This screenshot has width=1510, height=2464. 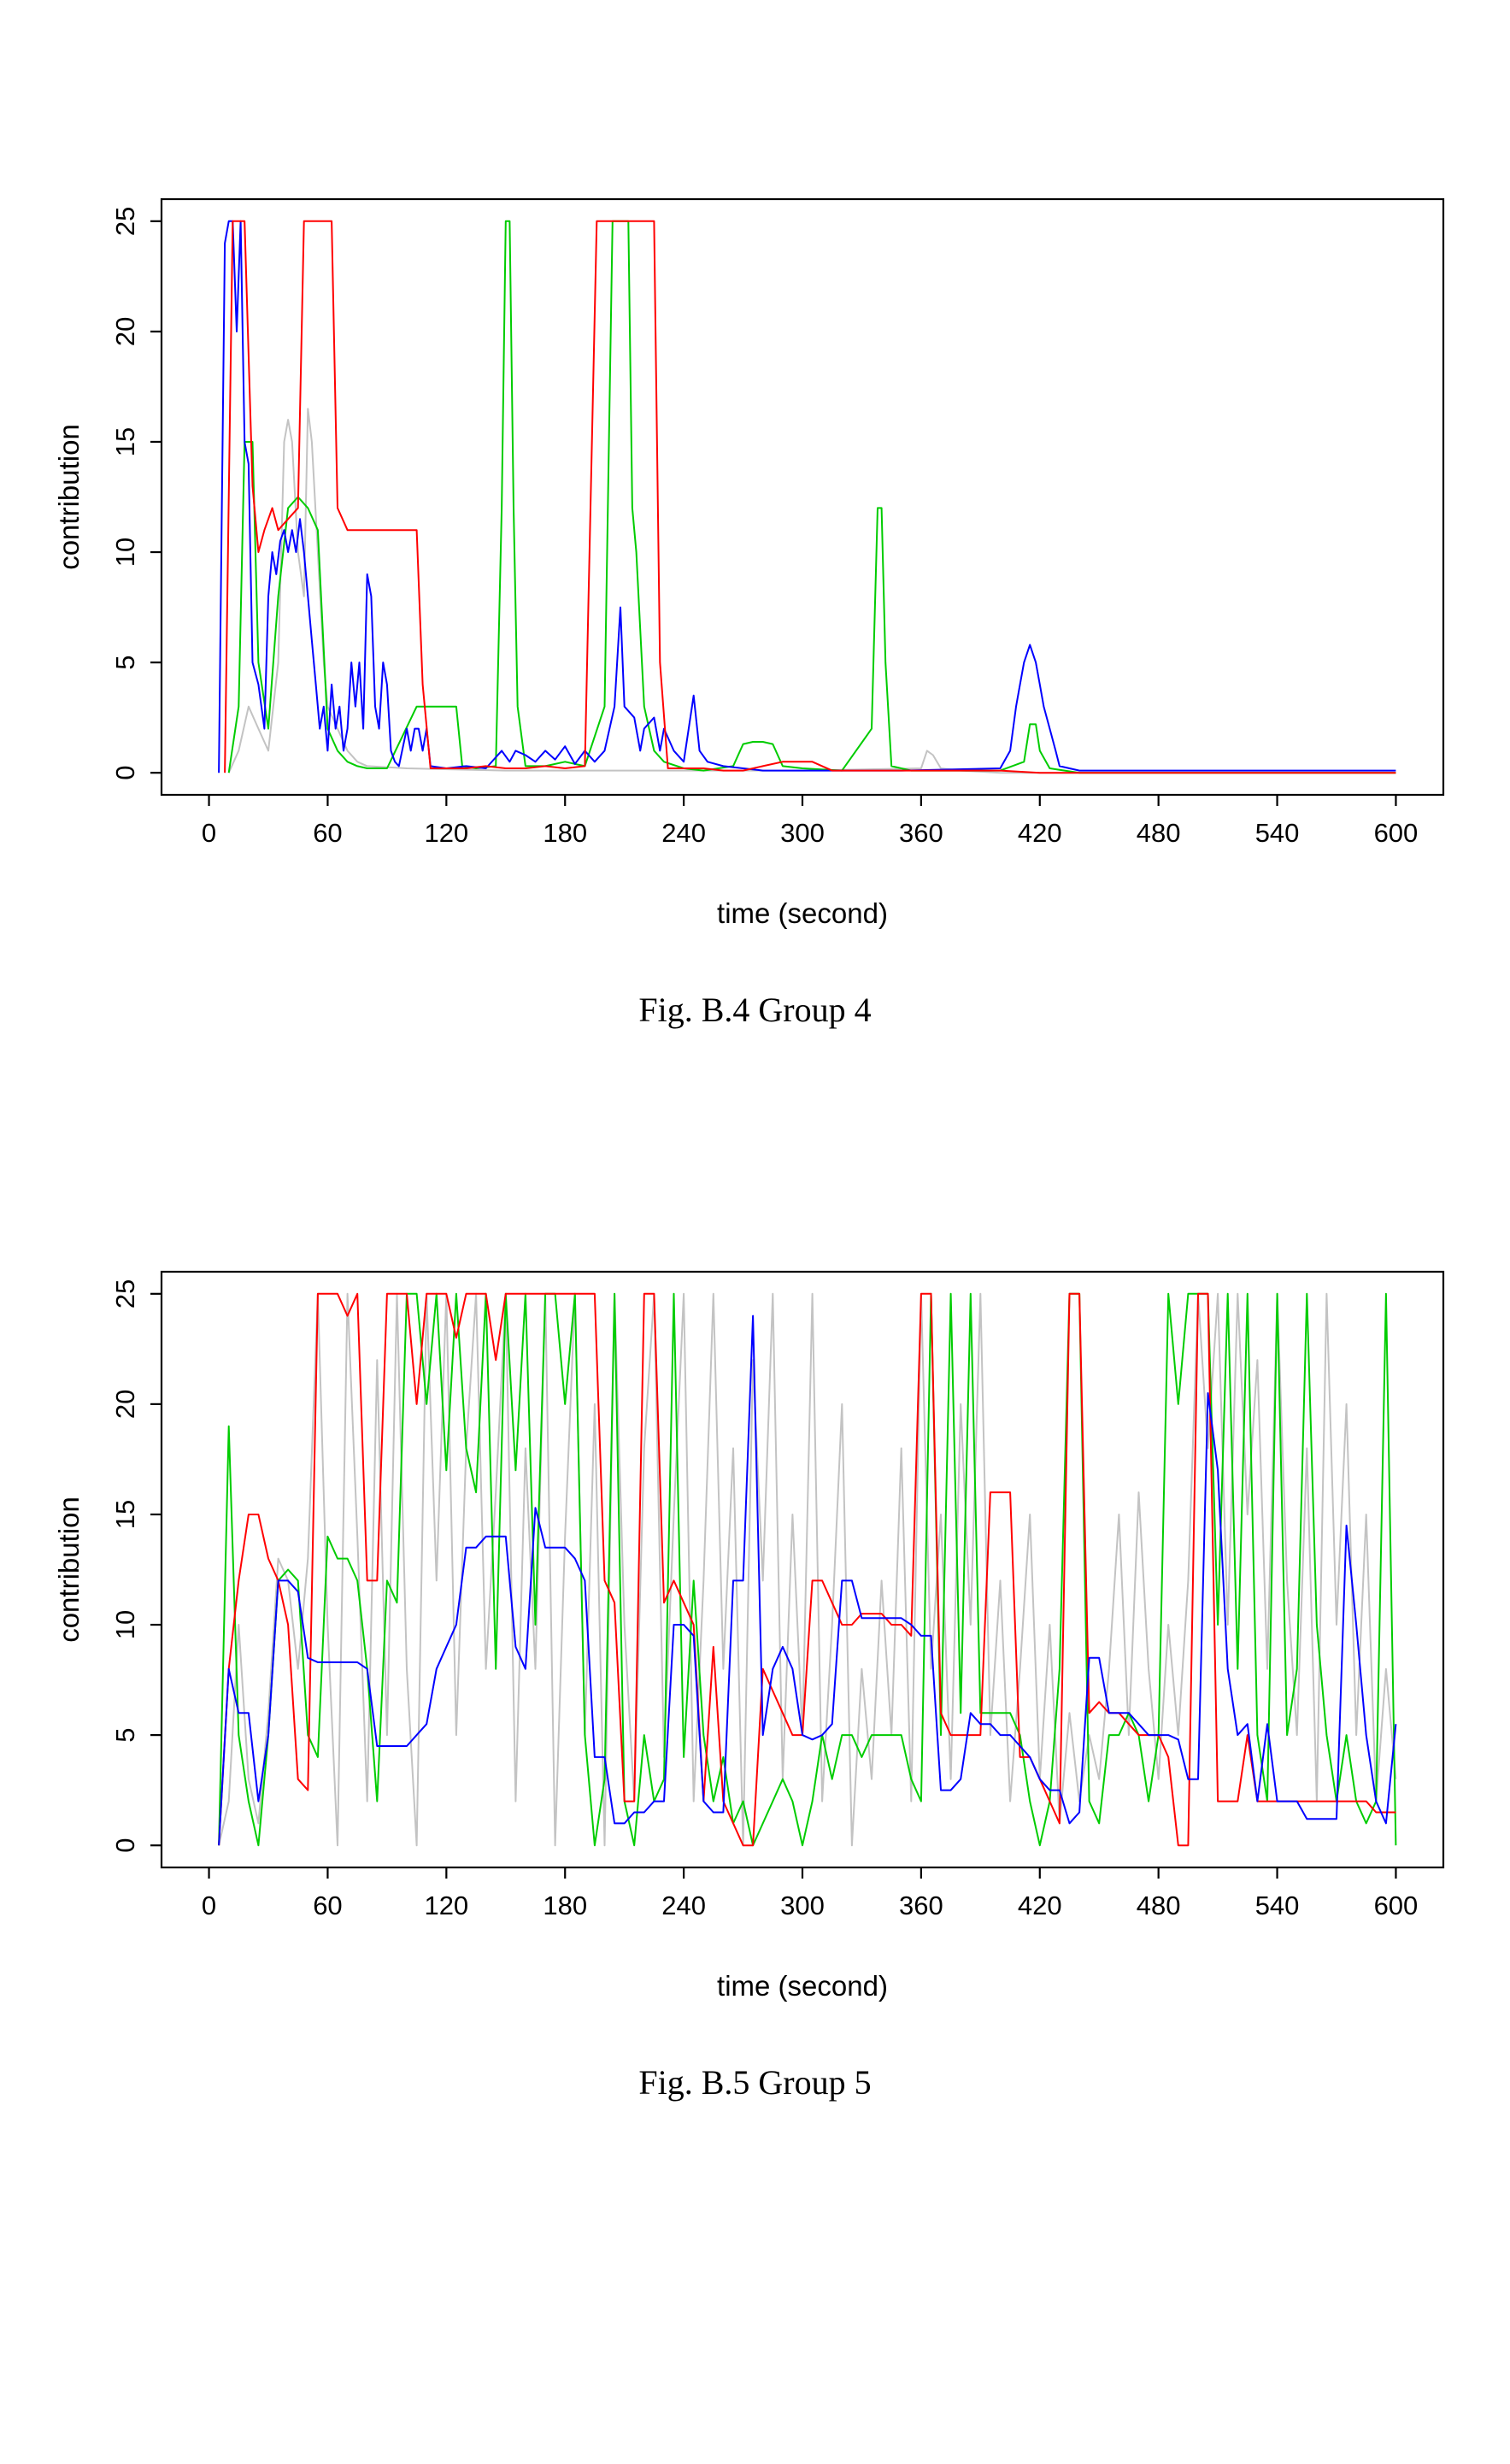 I want to click on figure-caption-group4: Fig. B.4 Group 4, so click(x=755, y=1010).